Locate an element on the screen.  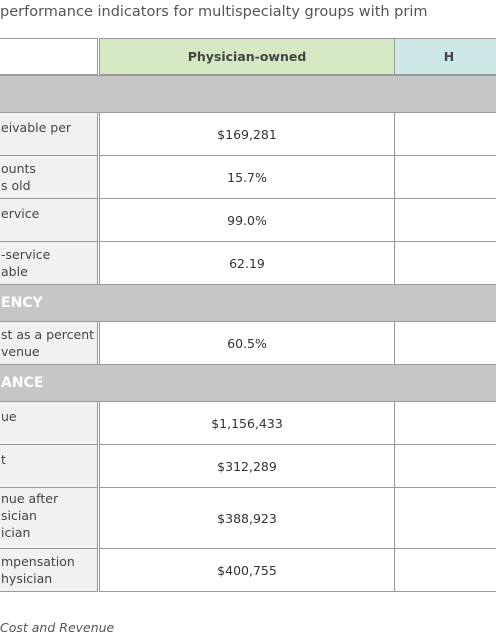
value-cell: $388,923 is located at coordinates (247, 518).